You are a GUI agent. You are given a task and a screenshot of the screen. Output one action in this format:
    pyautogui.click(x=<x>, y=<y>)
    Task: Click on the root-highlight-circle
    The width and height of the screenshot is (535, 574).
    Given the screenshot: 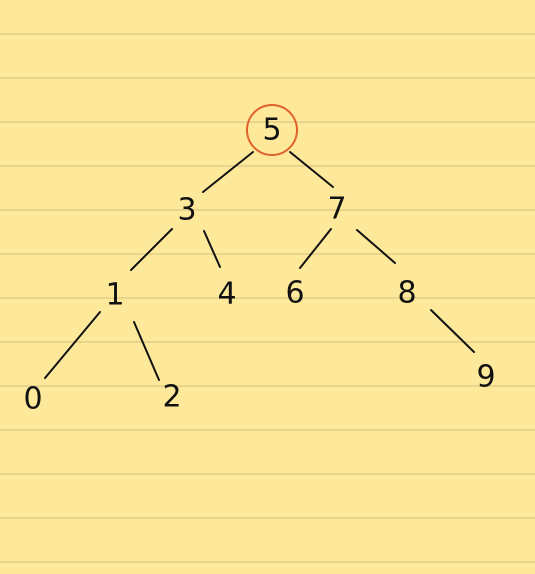 What is the action you would take?
    pyautogui.click(x=272, y=130)
    